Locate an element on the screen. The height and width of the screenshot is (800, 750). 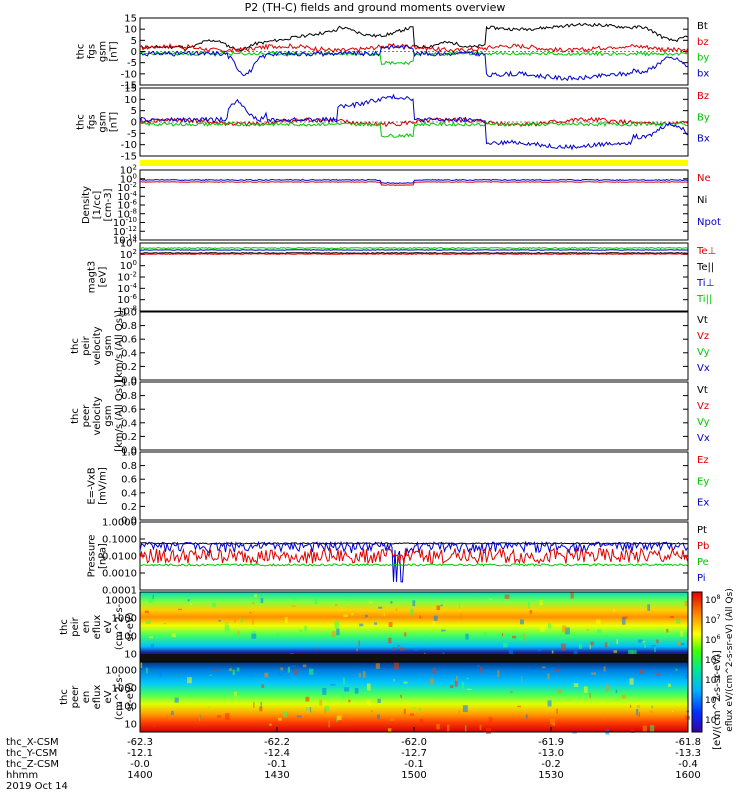
series-Bx is located at coordinates (413, 122).